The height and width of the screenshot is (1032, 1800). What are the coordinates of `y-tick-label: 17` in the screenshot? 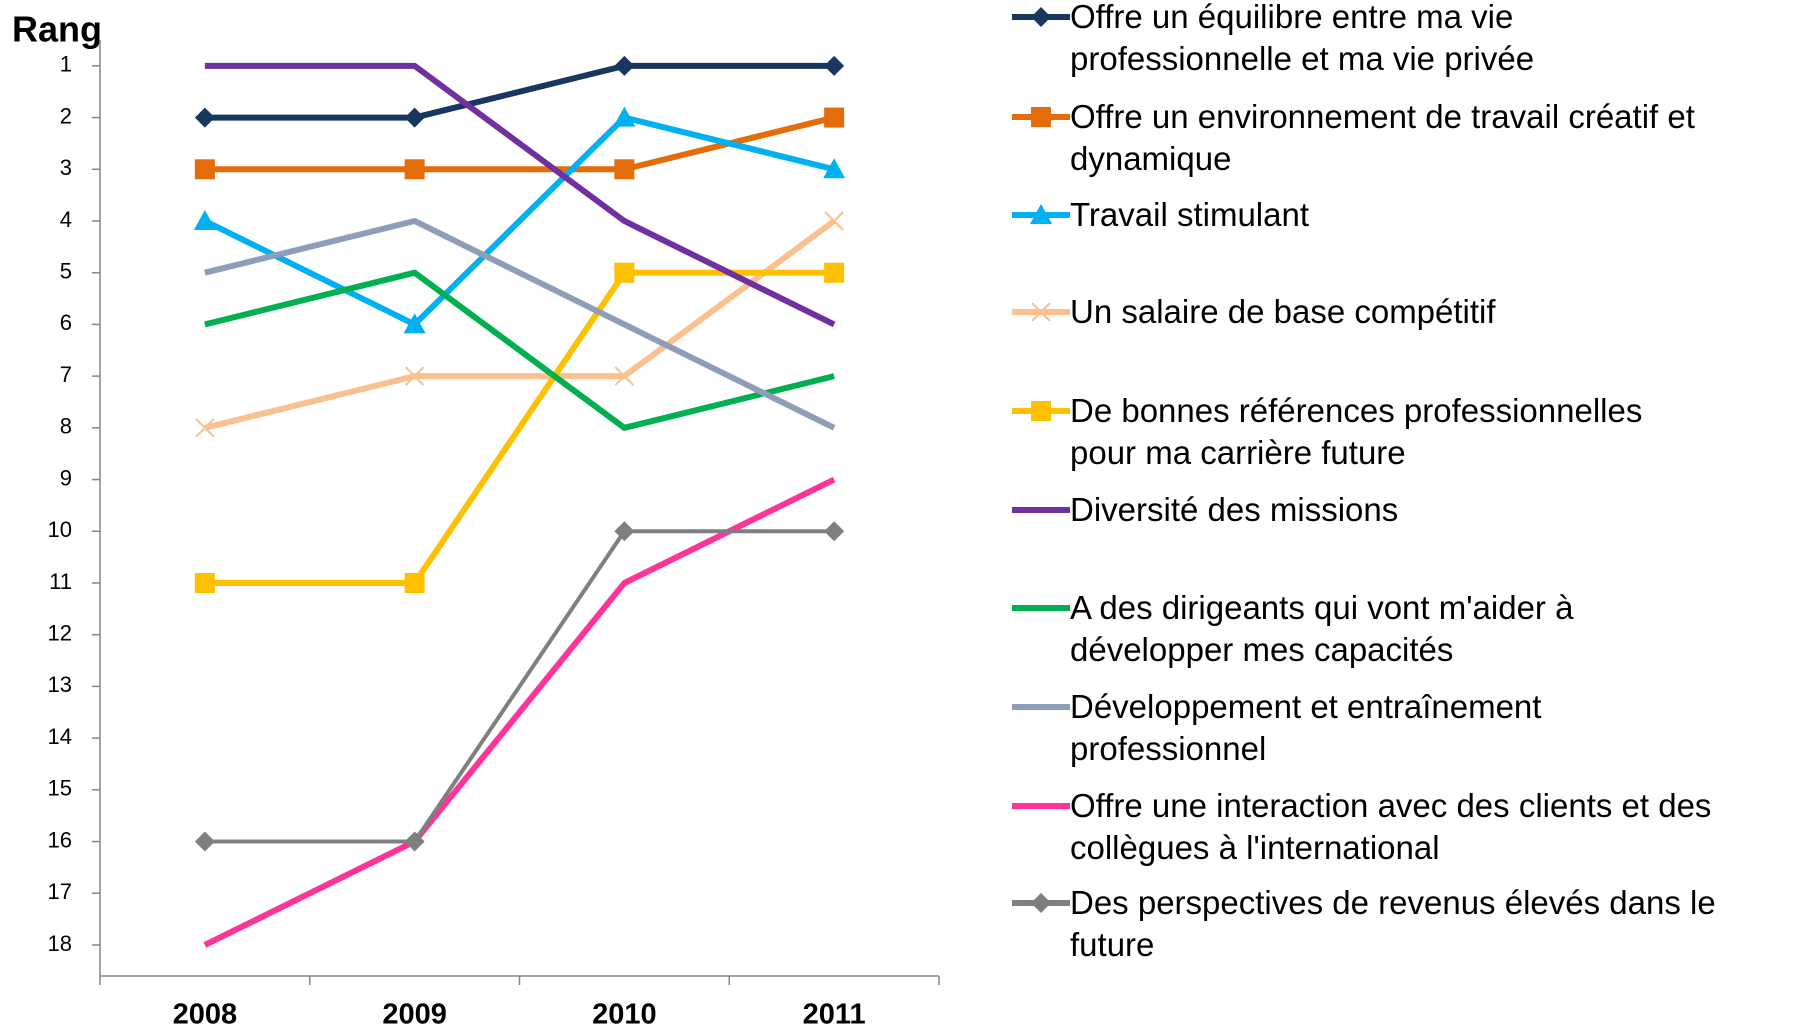 It's located at (60, 891).